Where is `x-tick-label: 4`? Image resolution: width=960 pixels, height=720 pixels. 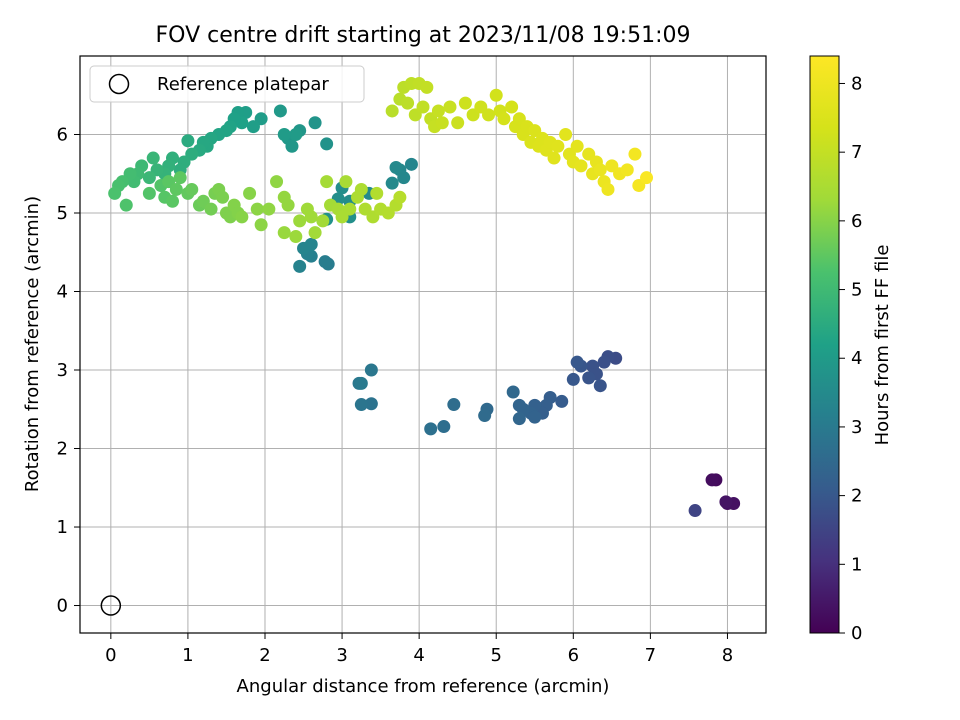
x-tick-label: 4 is located at coordinates (418, 655).